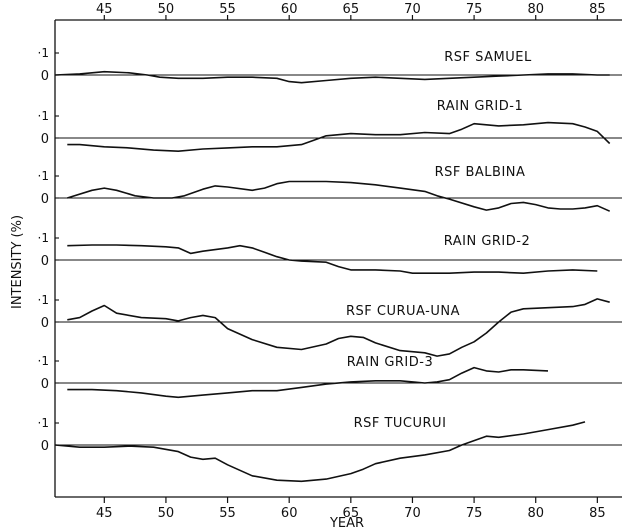  What do you see at coordinates (346, 522) in the screenshot?
I see `x-axis-label: YEAR` at bounding box center [346, 522].